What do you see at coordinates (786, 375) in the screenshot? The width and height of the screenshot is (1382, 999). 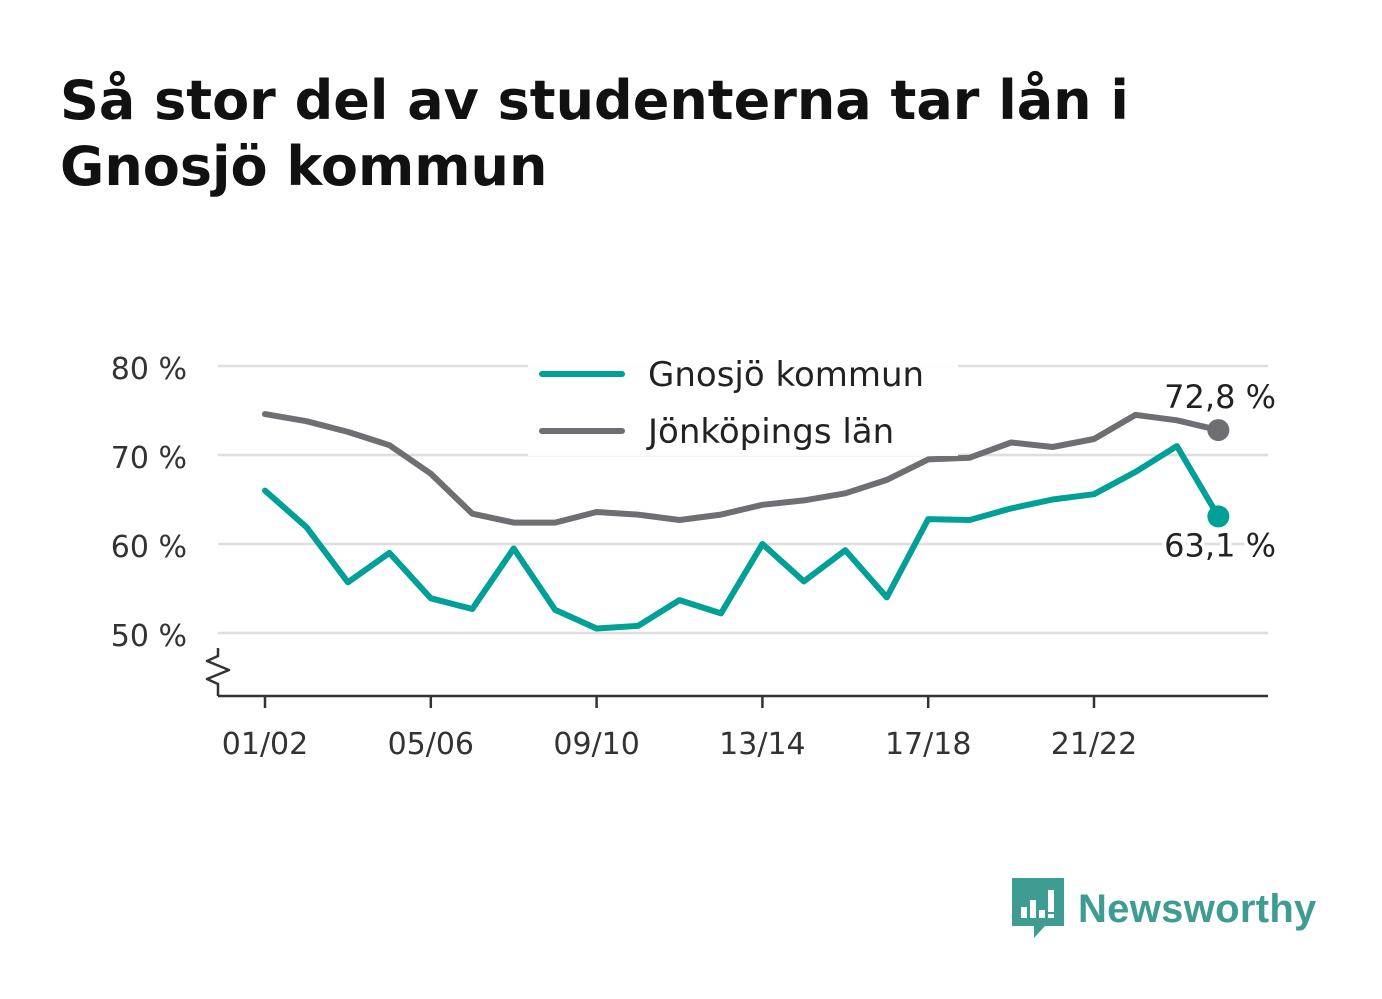 I see `legend-label: Gnosjö kommun` at bounding box center [786, 375].